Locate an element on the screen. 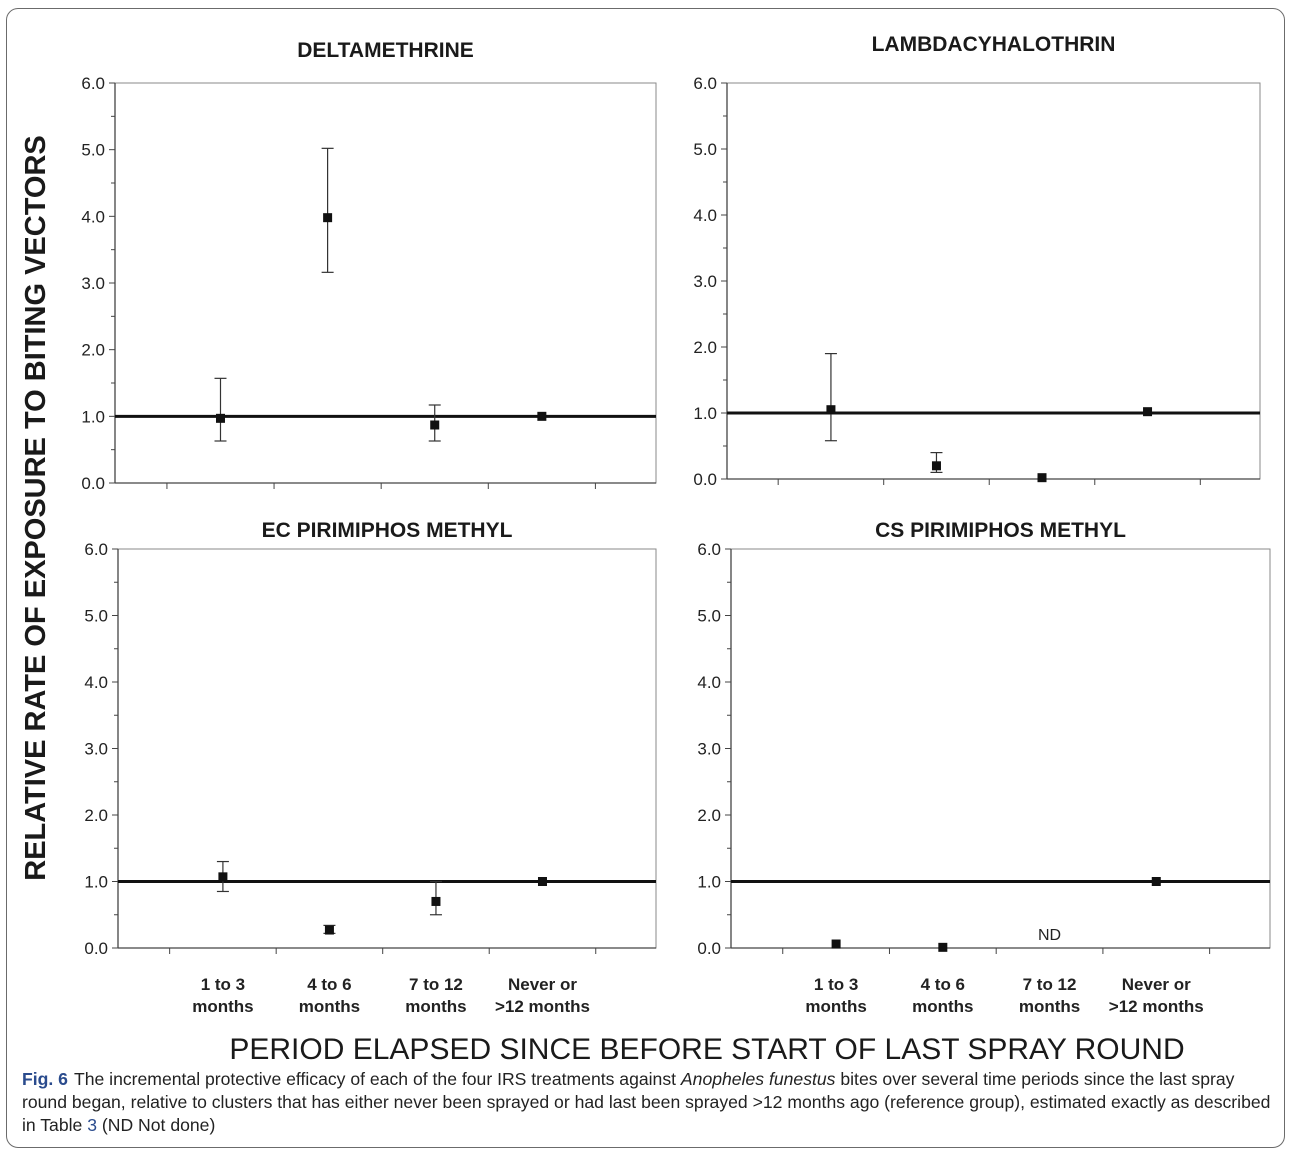  caption-table-link: 3 is located at coordinates (92, 1125).